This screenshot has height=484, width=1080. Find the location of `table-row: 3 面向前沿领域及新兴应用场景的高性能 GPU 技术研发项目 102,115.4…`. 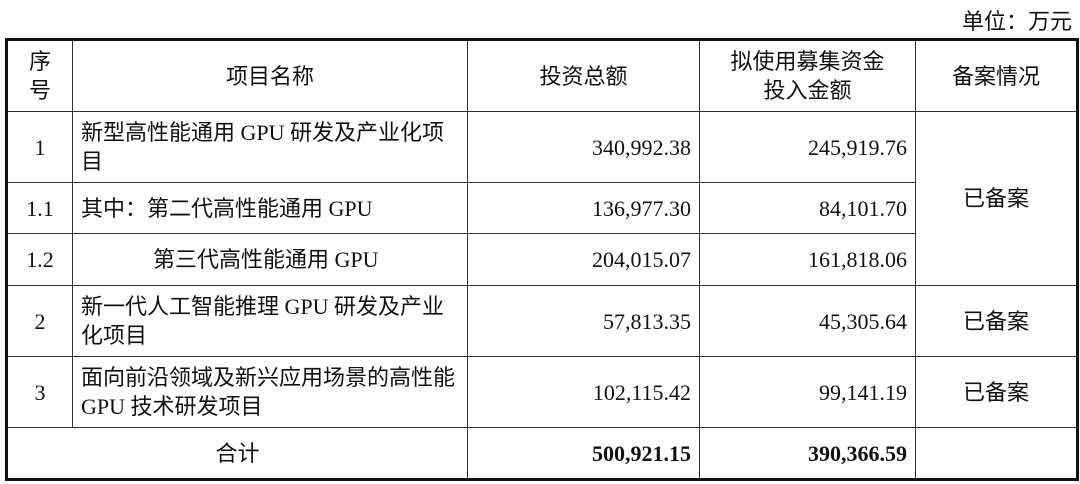

table-row: 3 面向前沿领域及新兴应用场景的高性能 GPU 技术研发项目 102,115.4… is located at coordinates (542, 392).